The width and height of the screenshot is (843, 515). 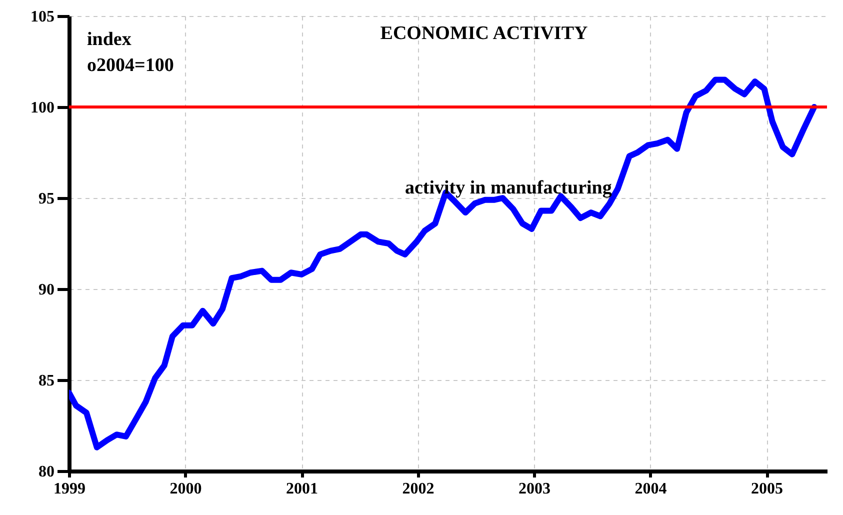 What do you see at coordinates (767, 489) in the screenshot?
I see `x-tick-label: 2005` at bounding box center [767, 489].